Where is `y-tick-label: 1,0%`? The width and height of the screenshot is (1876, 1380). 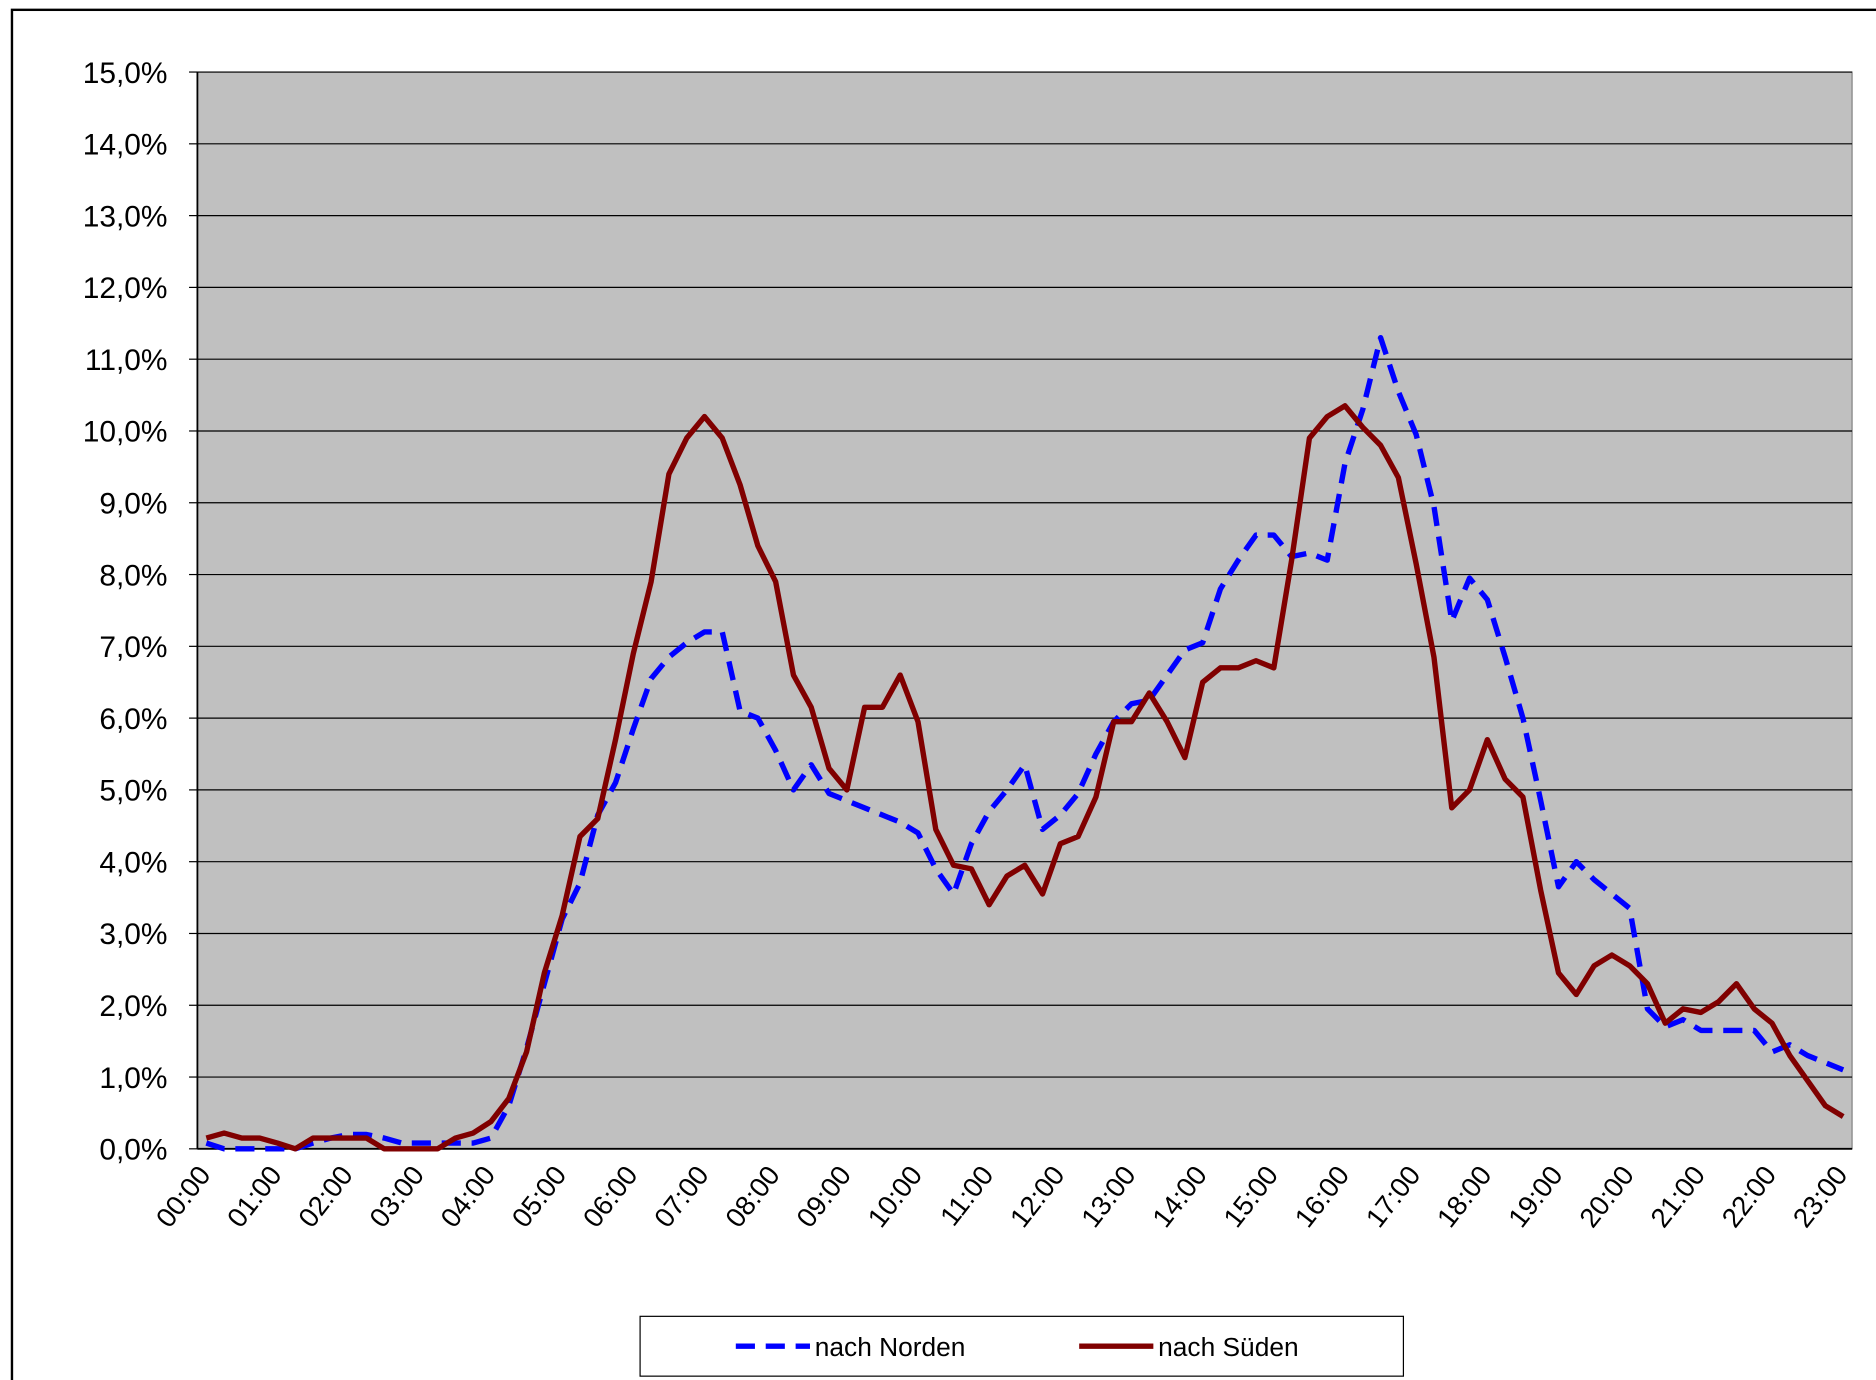 y-tick-label: 1,0% is located at coordinates (133, 1078).